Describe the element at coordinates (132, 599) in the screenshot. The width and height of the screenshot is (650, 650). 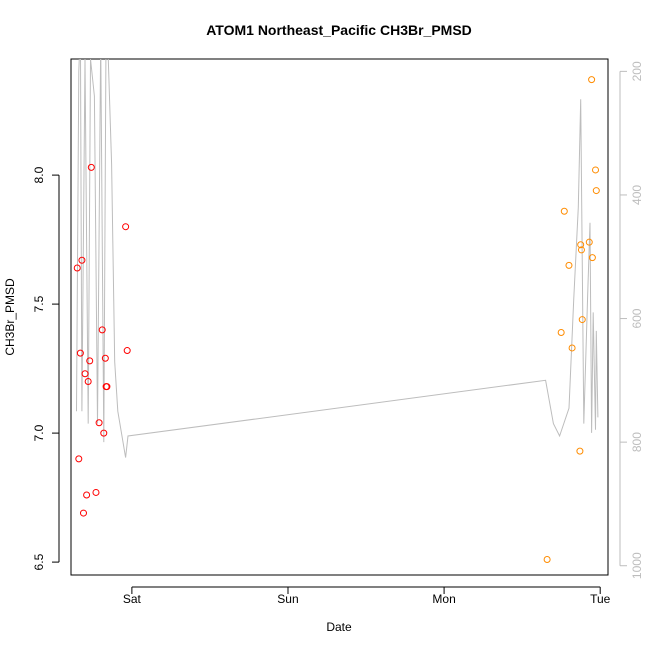
I see `x-tick-label: Sat` at that location.